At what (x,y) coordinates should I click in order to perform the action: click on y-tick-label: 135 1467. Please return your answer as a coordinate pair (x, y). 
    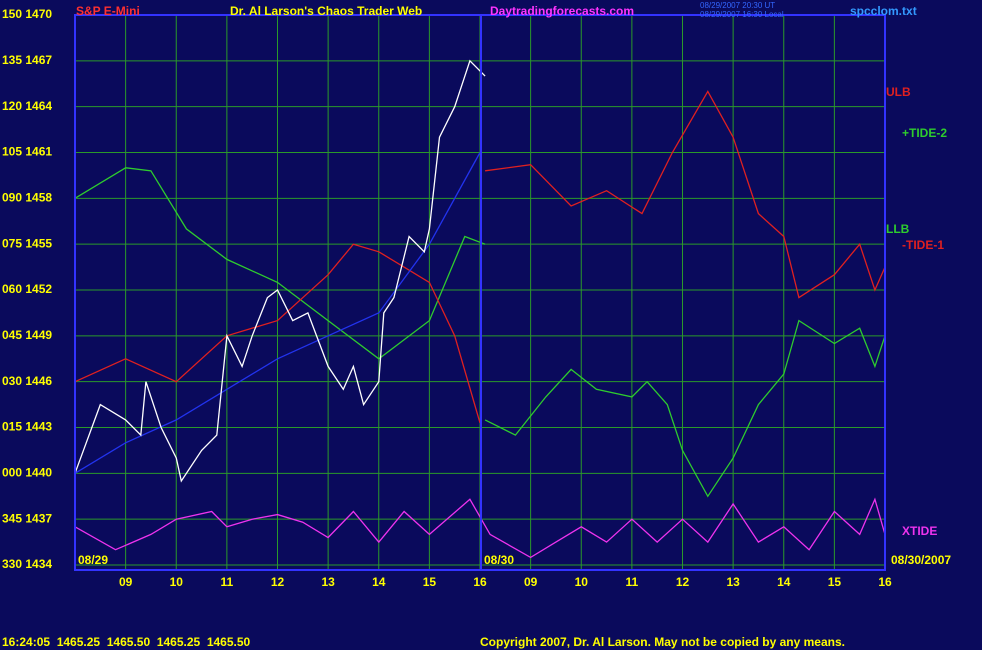
    Looking at the image, I should click on (27, 60).